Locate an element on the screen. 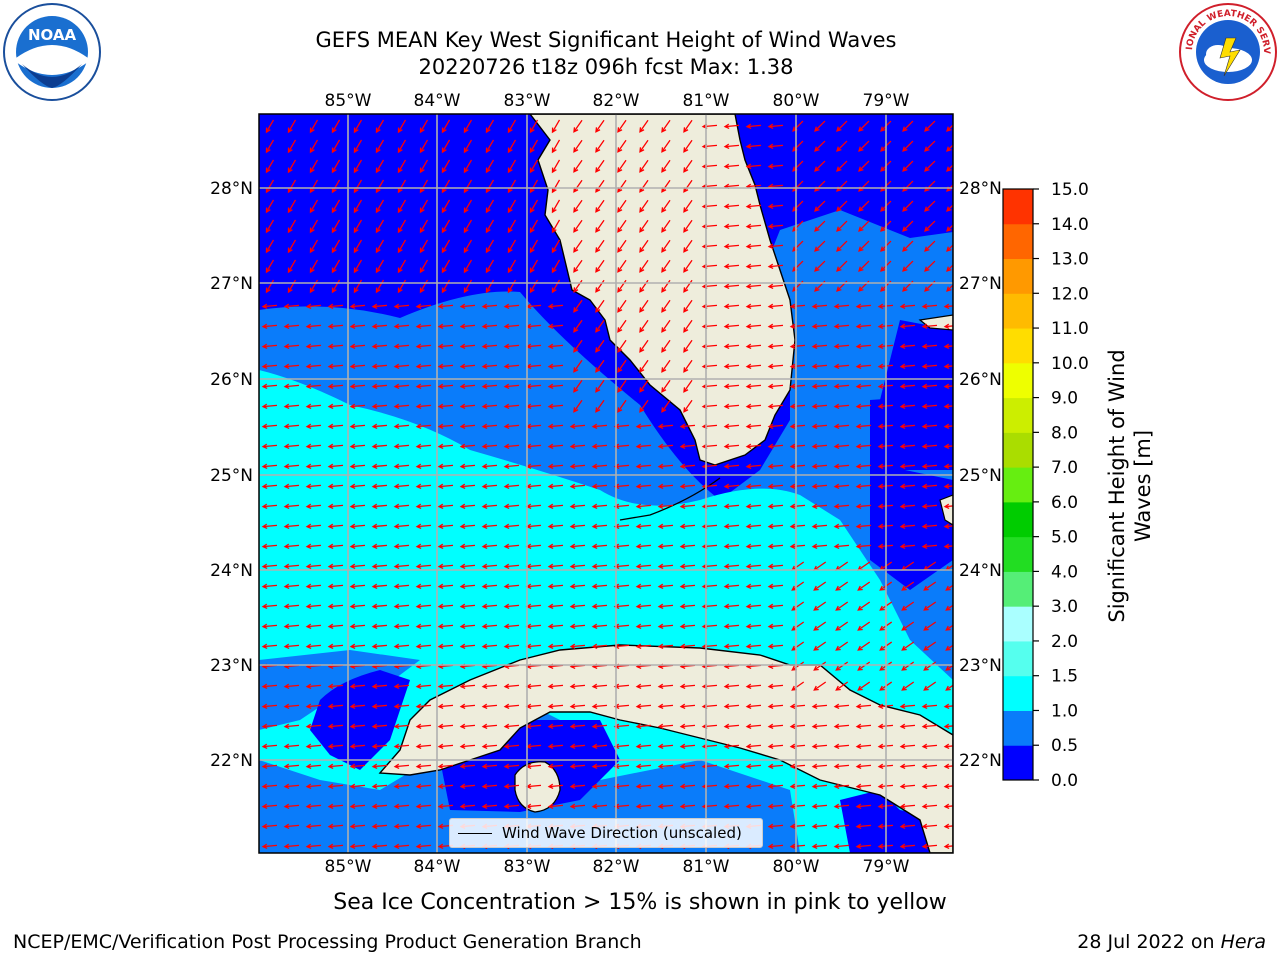 The width and height of the screenshot is (1280, 960). nws-logo: NATIONAL WEATHER SERVICE is located at coordinates (1226, 51).